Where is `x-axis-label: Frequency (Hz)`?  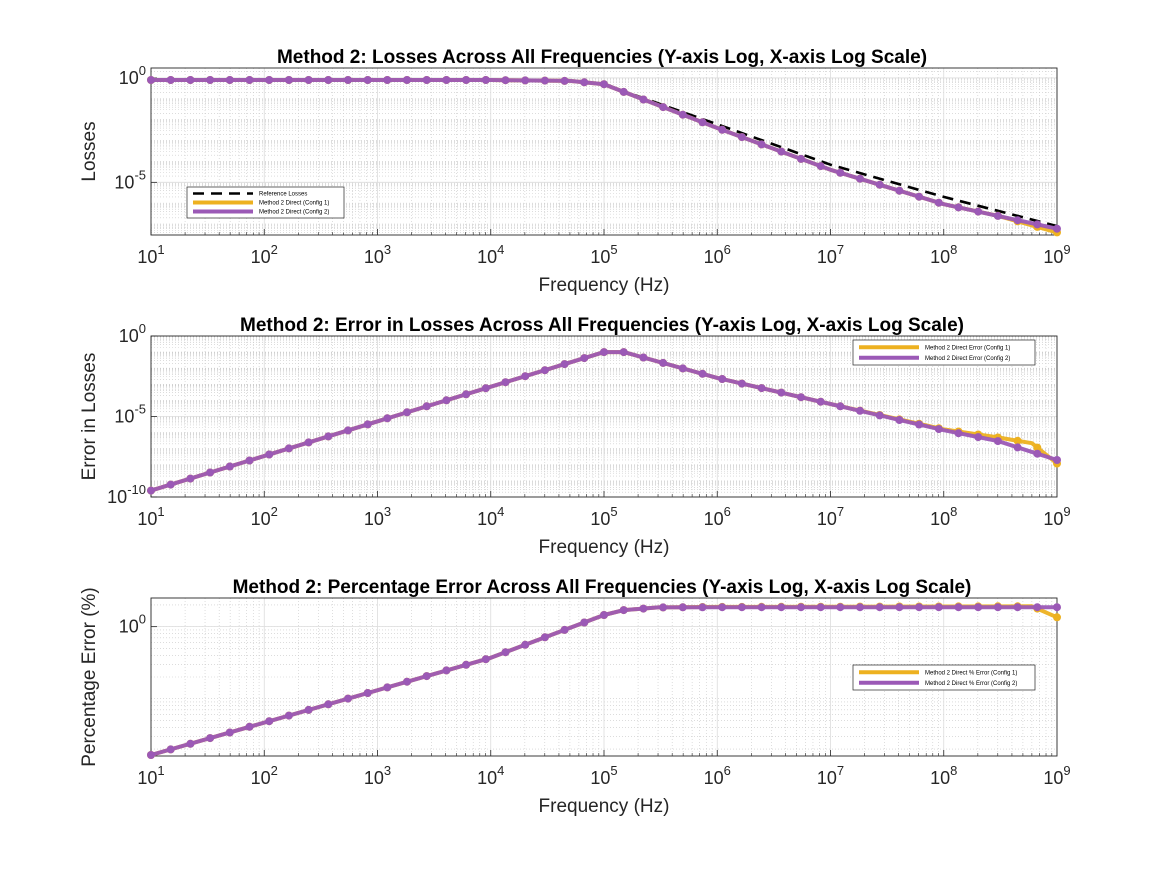
x-axis-label: Frequency (Hz) is located at coordinates (604, 806).